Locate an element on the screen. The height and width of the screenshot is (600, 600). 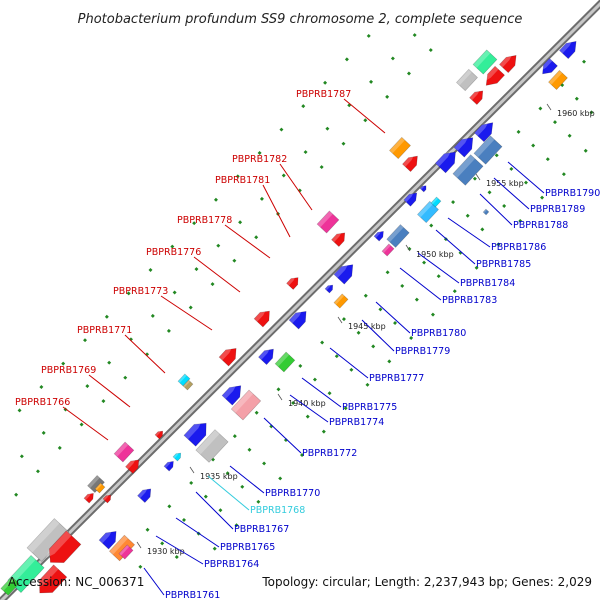
right-gene-label: PBPRB1785 is located at coordinates (503, 264).